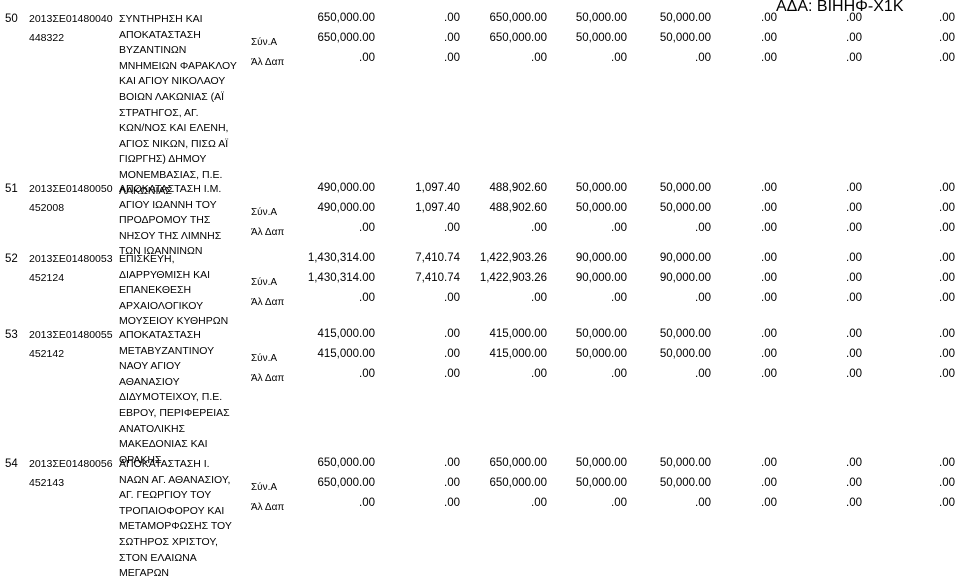  I want to click on amount-cell: 490,000.00, so click(346, 188).